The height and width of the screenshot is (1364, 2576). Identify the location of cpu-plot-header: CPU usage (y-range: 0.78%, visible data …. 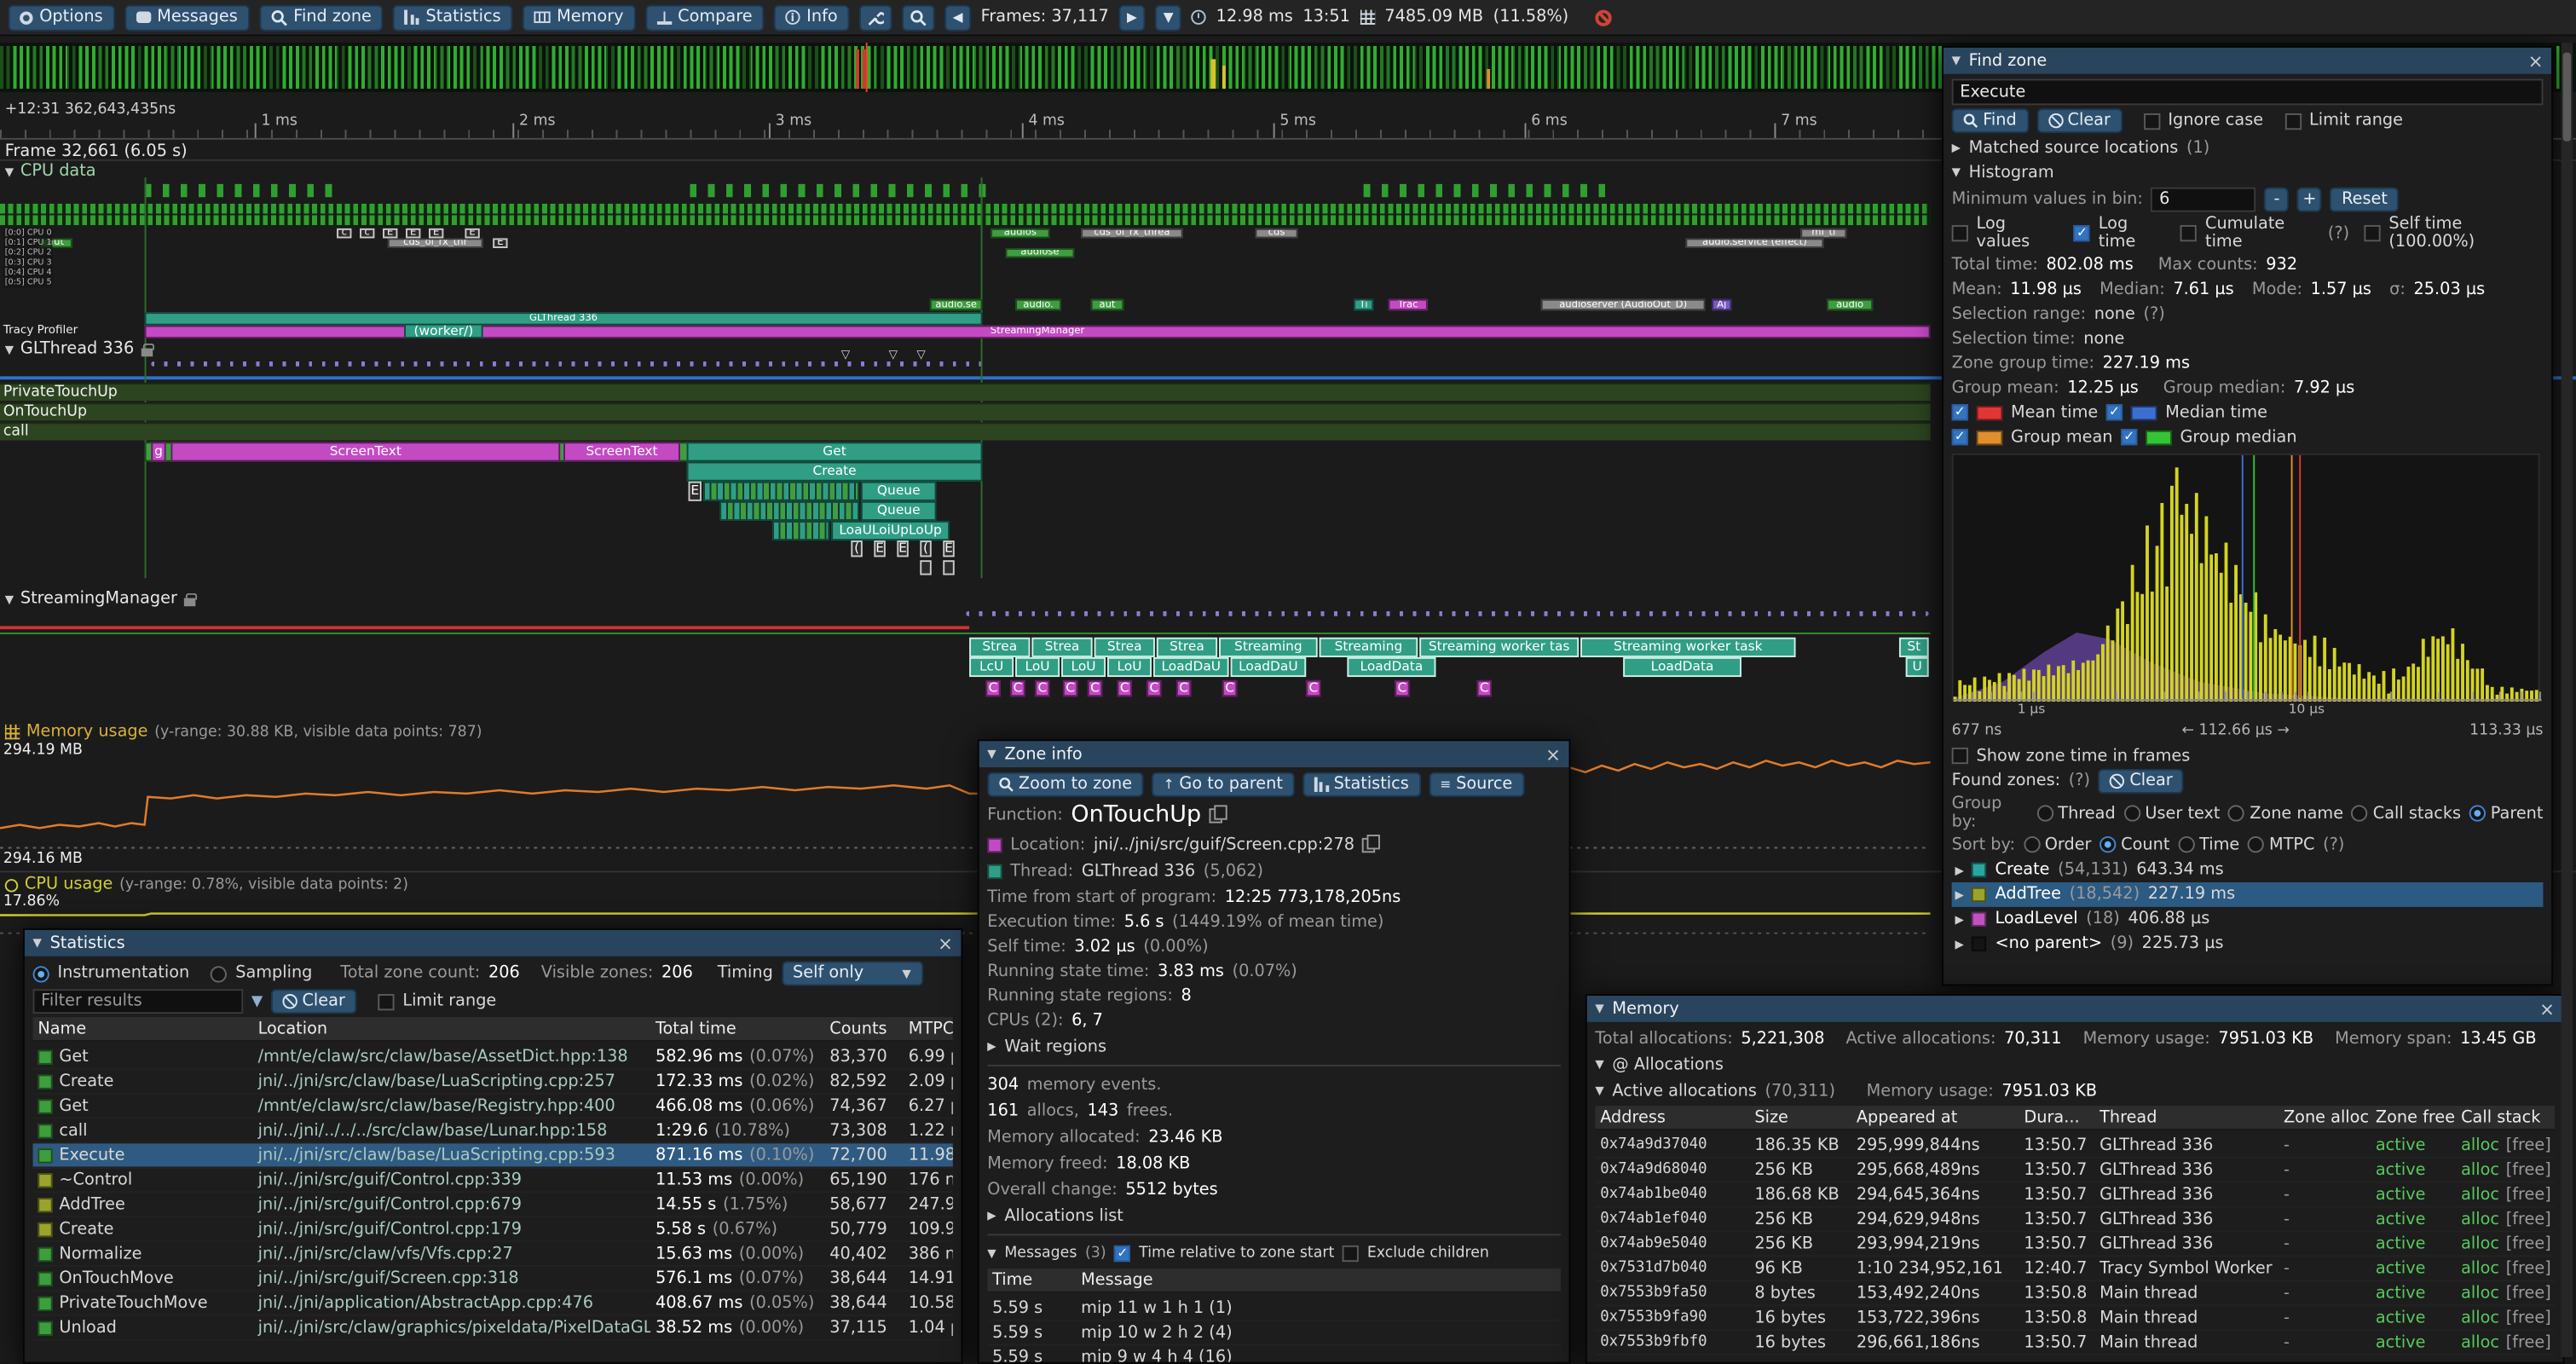
(206, 884).